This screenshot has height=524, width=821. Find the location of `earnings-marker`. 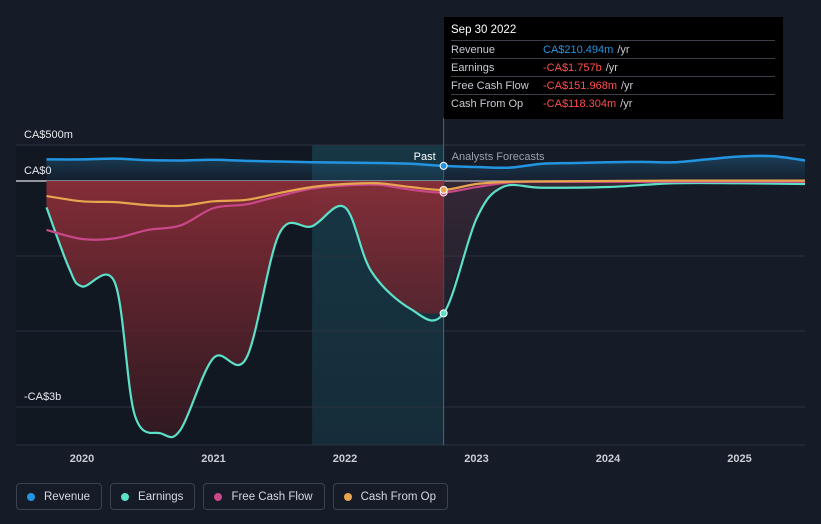

earnings-marker is located at coordinates (443, 313).